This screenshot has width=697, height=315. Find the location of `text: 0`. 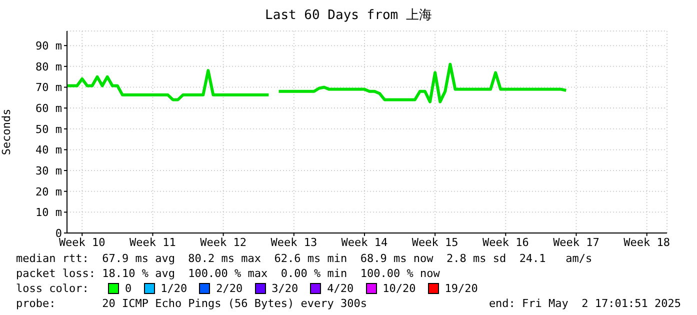

text: 0 is located at coordinates (128, 288).